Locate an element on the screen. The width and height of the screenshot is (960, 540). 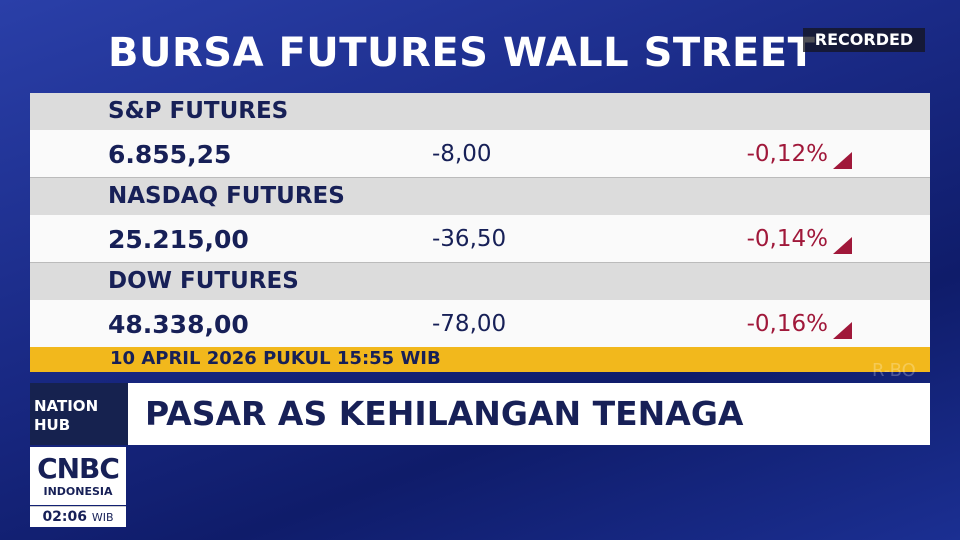
logo: CNBC INDONESIA is located at coordinates (78, 476).